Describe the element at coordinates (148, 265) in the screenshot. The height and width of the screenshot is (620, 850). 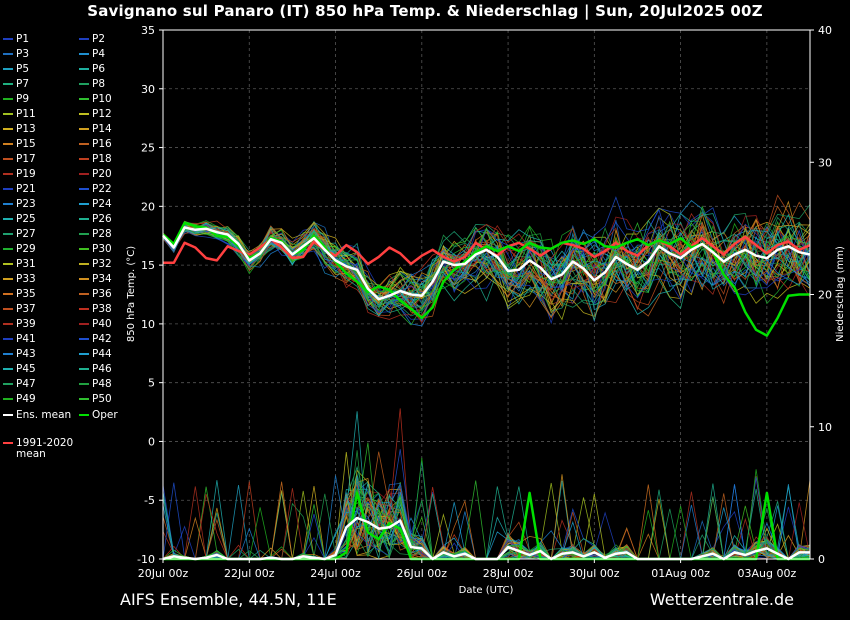
I see `y-tick-label: 15` at that location.